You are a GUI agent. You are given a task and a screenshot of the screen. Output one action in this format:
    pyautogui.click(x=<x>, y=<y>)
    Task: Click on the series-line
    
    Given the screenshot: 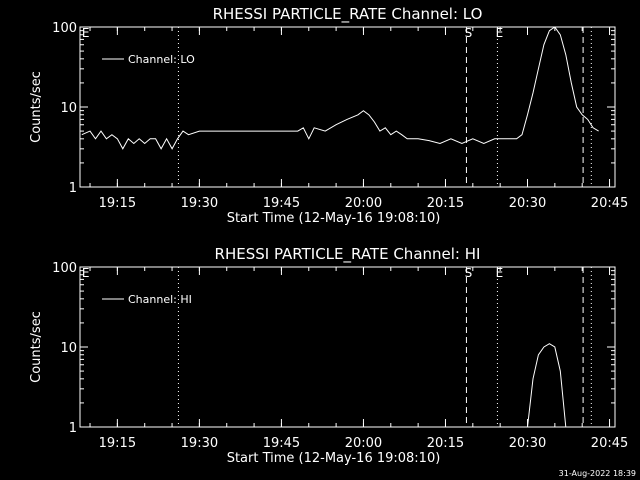 What is the action you would take?
    pyautogui.click(x=546, y=385)
    